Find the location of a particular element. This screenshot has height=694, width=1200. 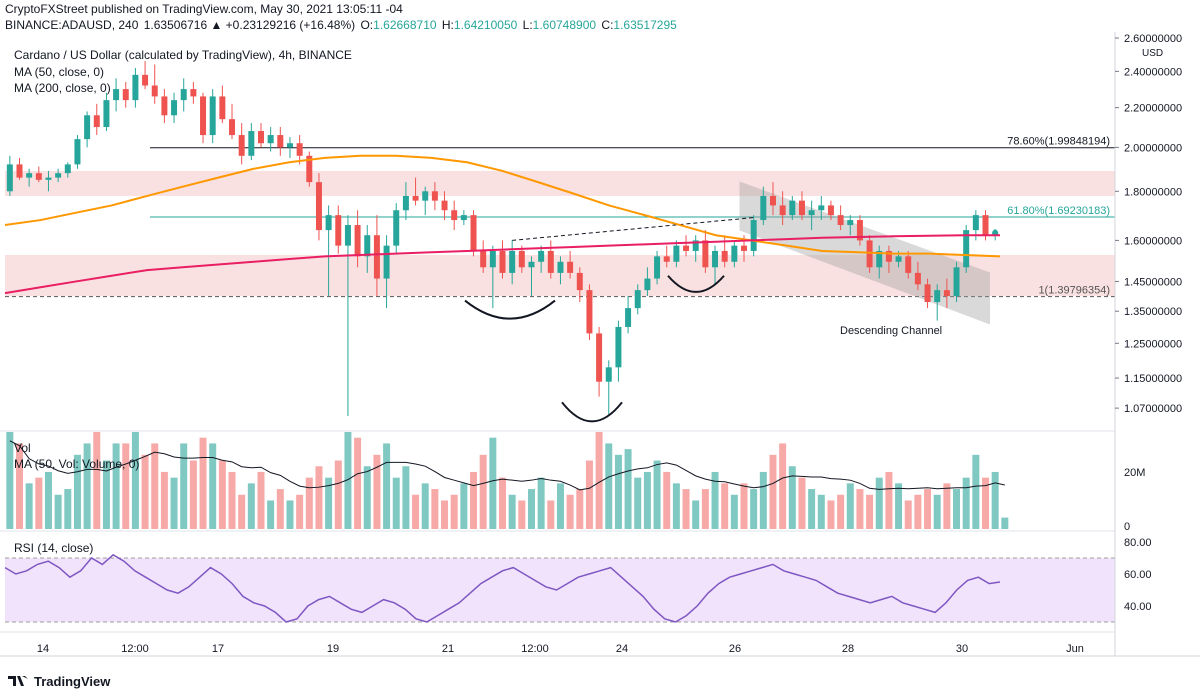

volume-ma-line is located at coordinates (507, 465).